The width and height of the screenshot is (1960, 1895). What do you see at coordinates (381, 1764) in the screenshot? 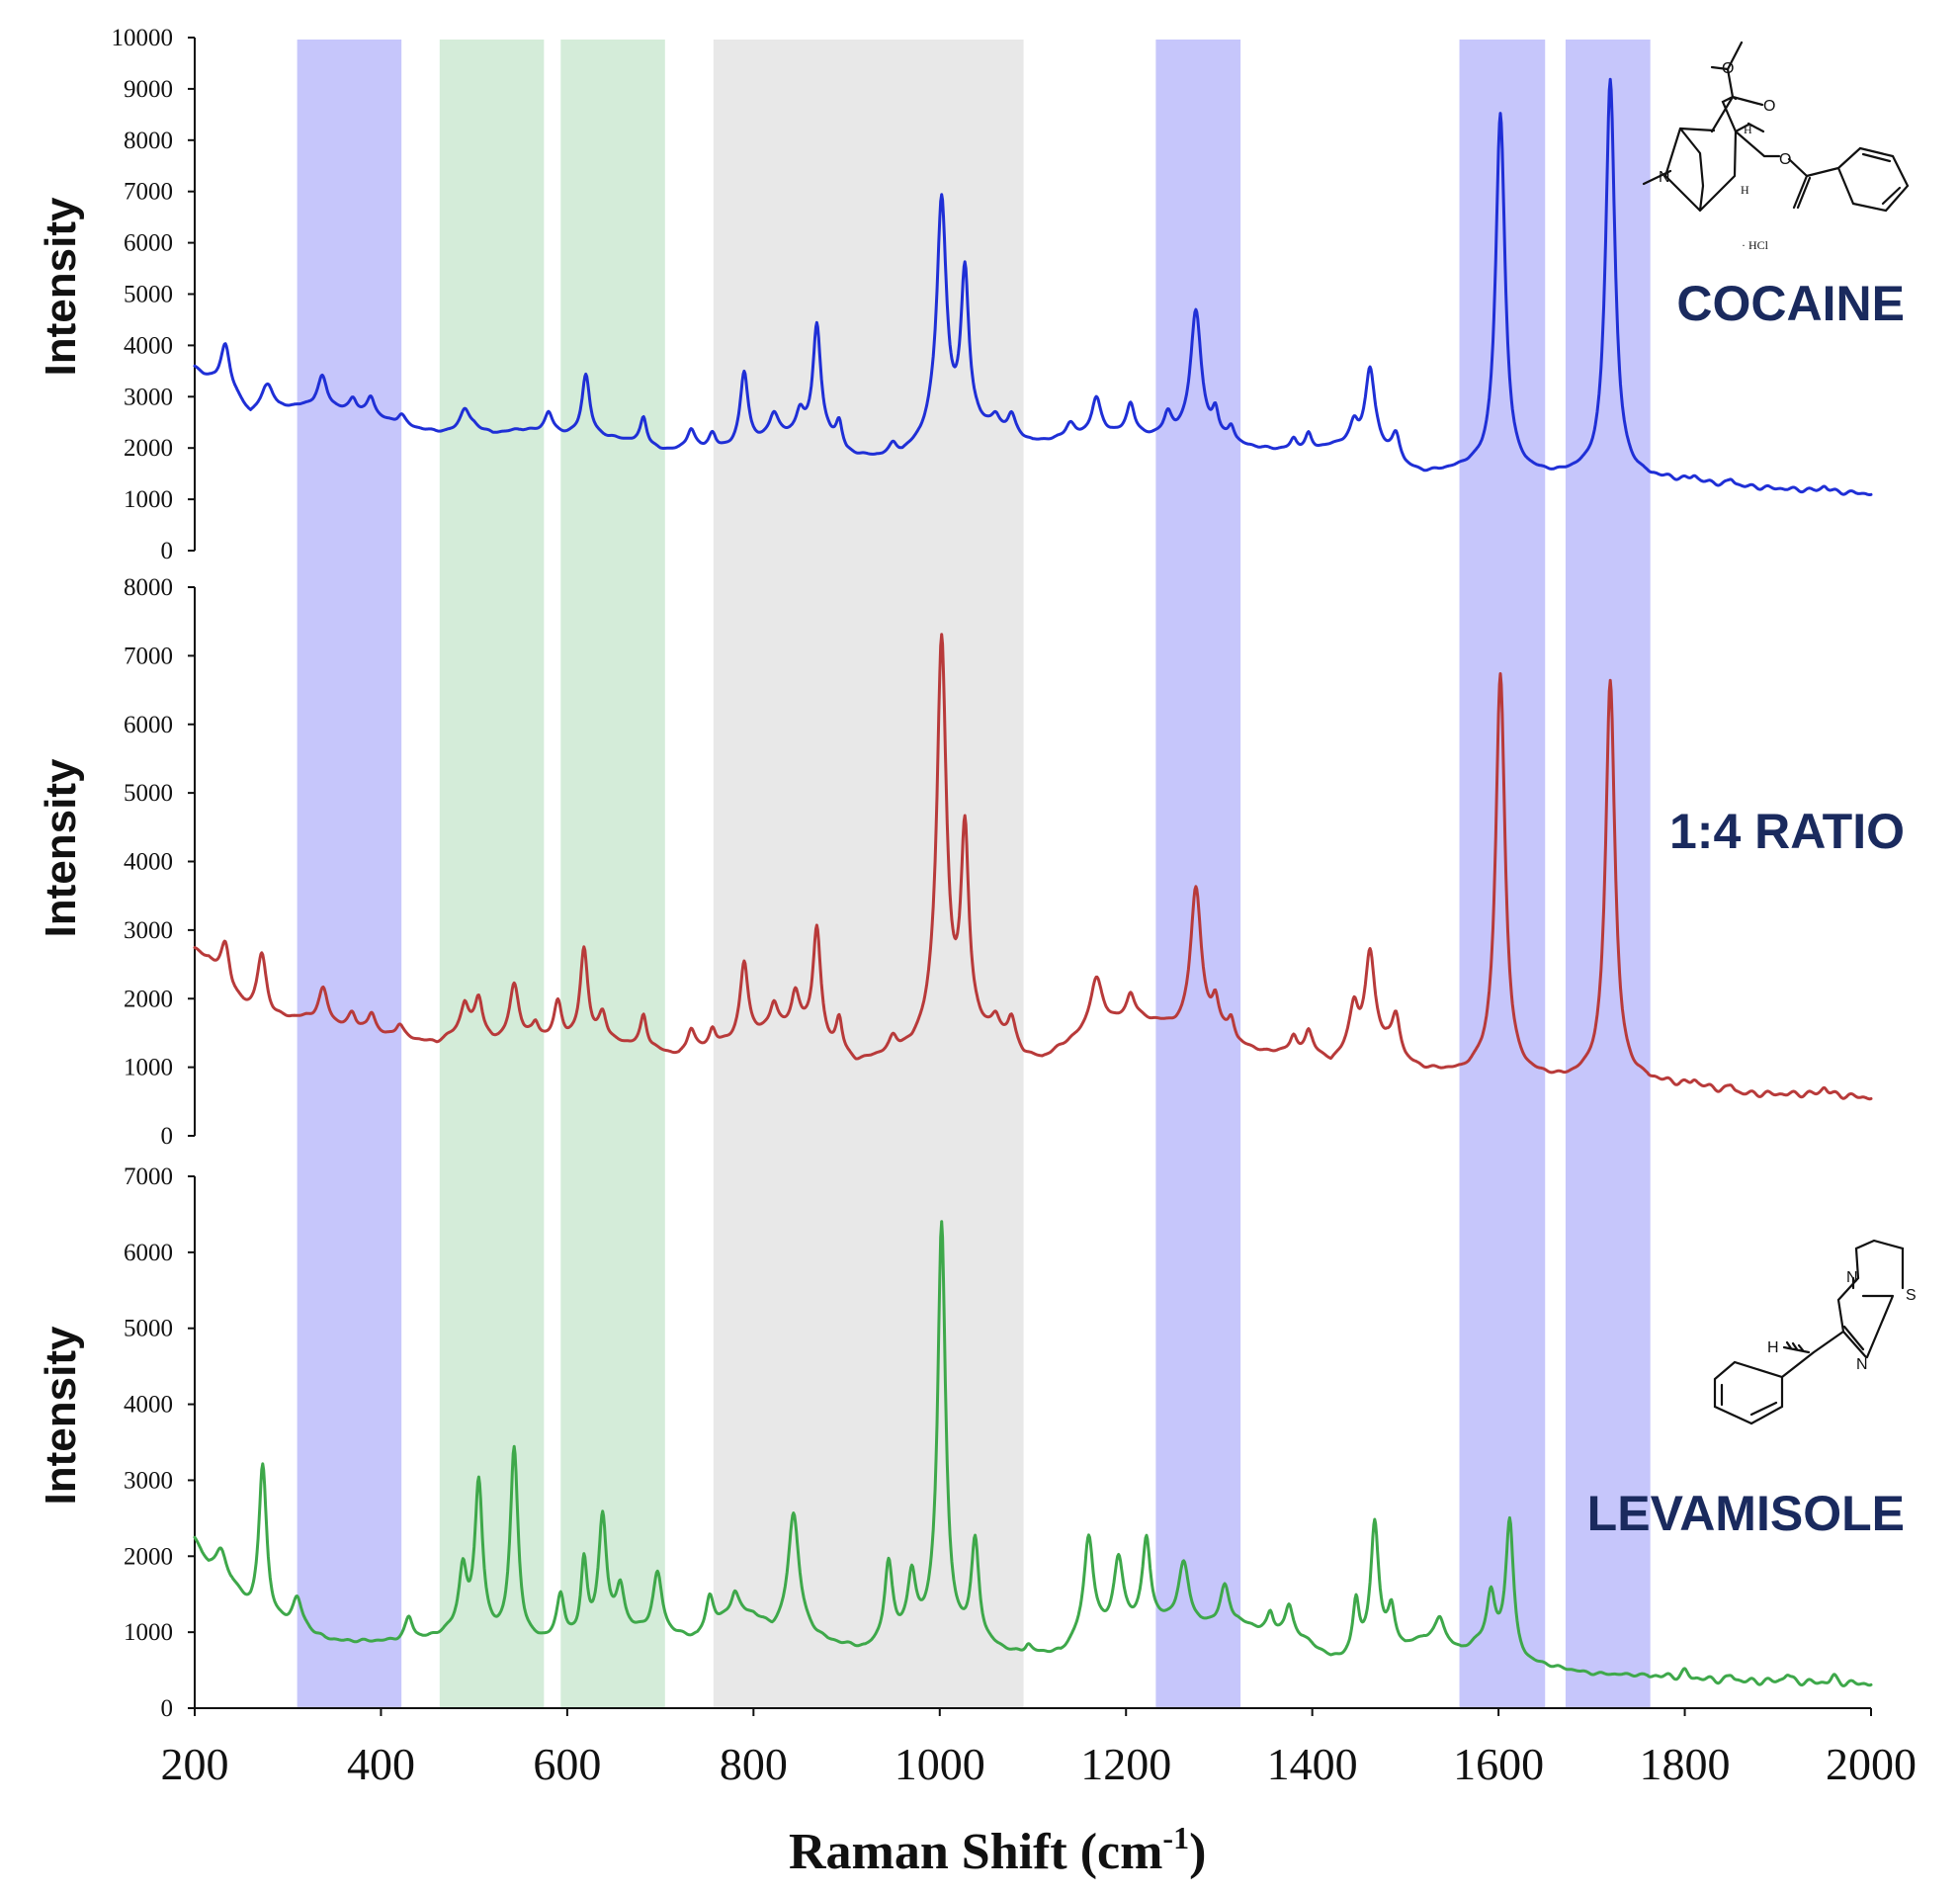
I see `x-tick-label: 400` at bounding box center [381, 1764].